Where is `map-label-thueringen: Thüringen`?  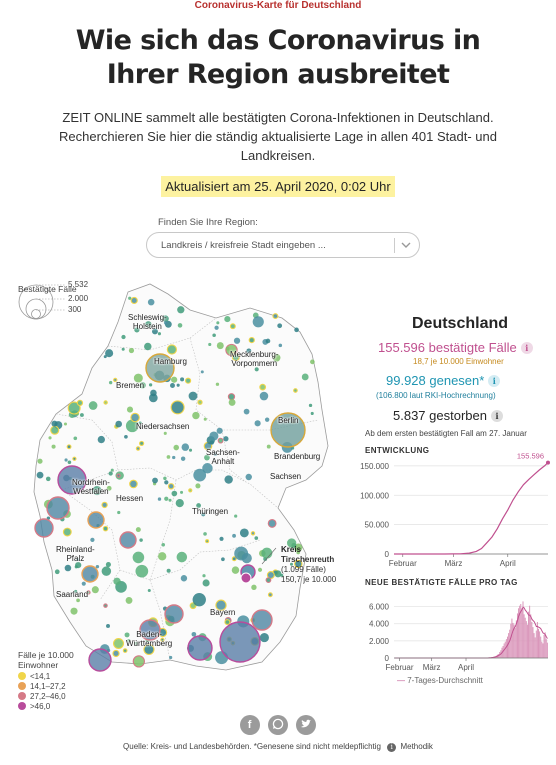
map-label-thueringen: Thüringen is located at coordinates (210, 511).